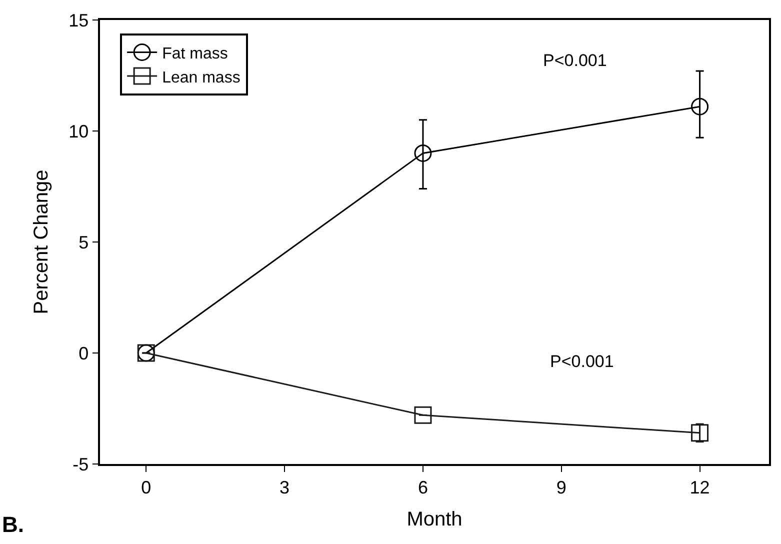 The width and height of the screenshot is (781, 544). I want to click on y-tick-label: 0, so click(83, 353).